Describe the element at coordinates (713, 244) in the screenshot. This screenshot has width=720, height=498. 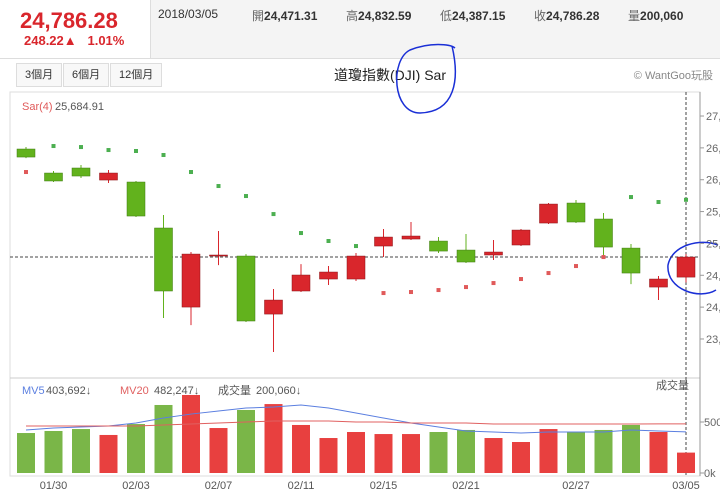
I see `y-tick-label: 25,000` at that location.